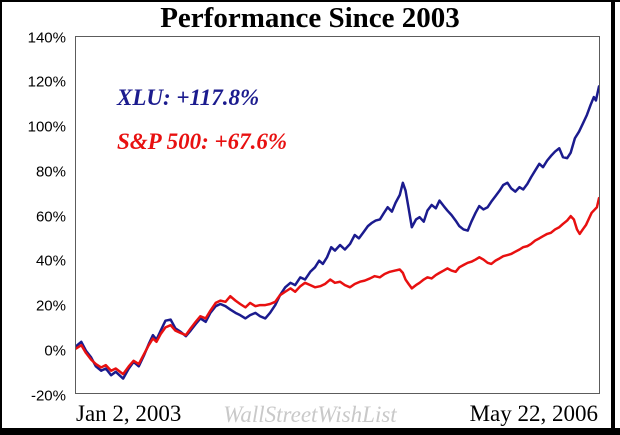  Describe the element at coordinates (188, 97) in the screenshot. I see `legend-xlu-label: XLU: +117.8%` at that location.